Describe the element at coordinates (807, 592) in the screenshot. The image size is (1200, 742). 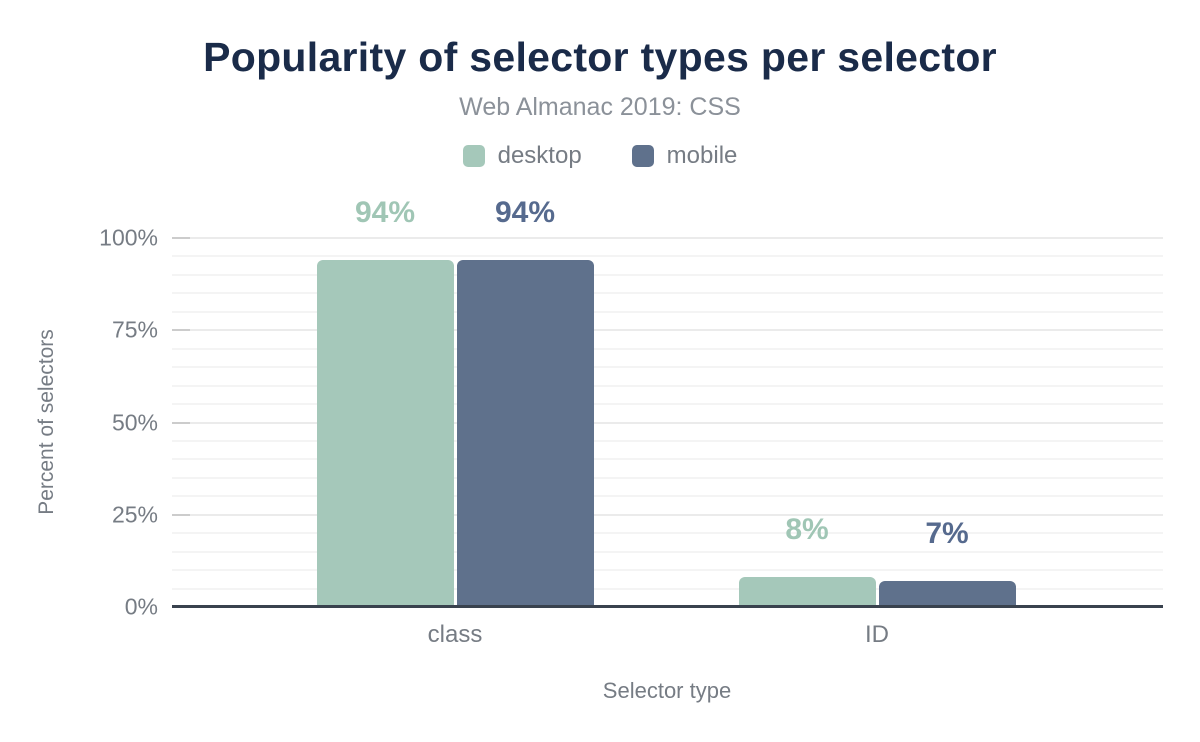
I see `bar-desktop-ID` at that location.